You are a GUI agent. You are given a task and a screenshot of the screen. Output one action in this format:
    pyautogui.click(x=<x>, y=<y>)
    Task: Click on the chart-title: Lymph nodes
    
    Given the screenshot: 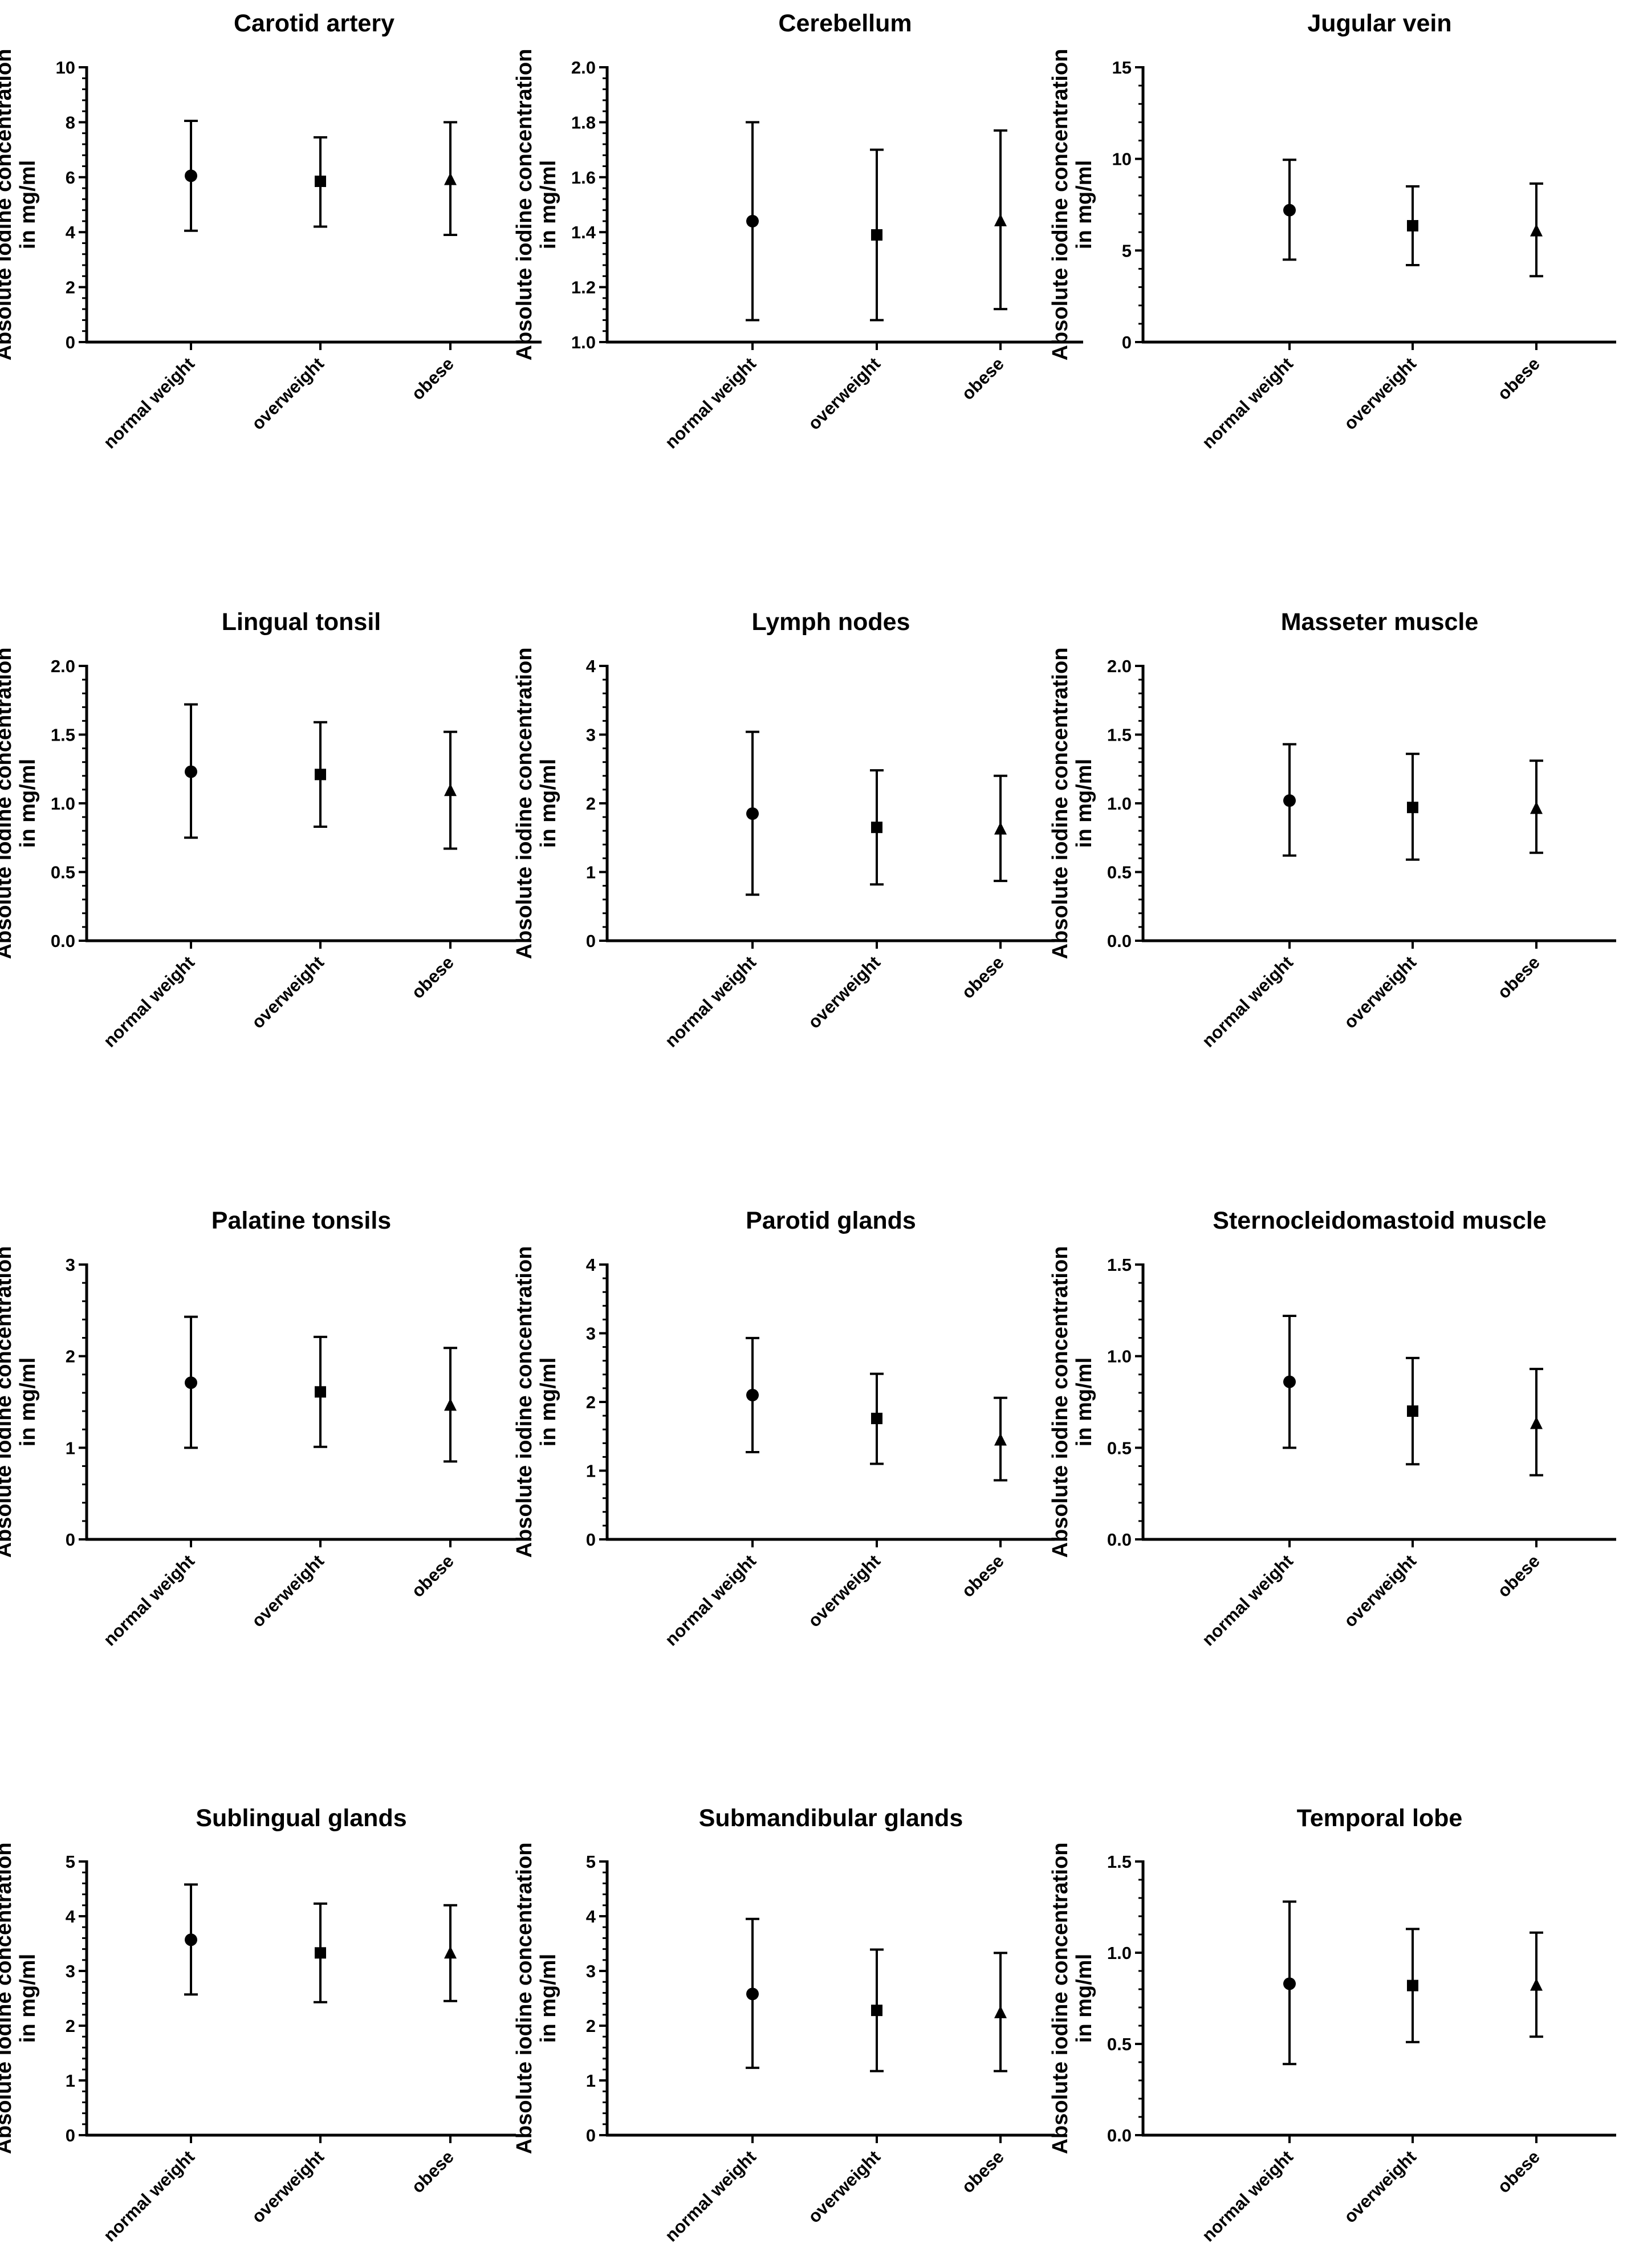 What is the action you would take?
    pyautogui.click(x=831, y=622)
    